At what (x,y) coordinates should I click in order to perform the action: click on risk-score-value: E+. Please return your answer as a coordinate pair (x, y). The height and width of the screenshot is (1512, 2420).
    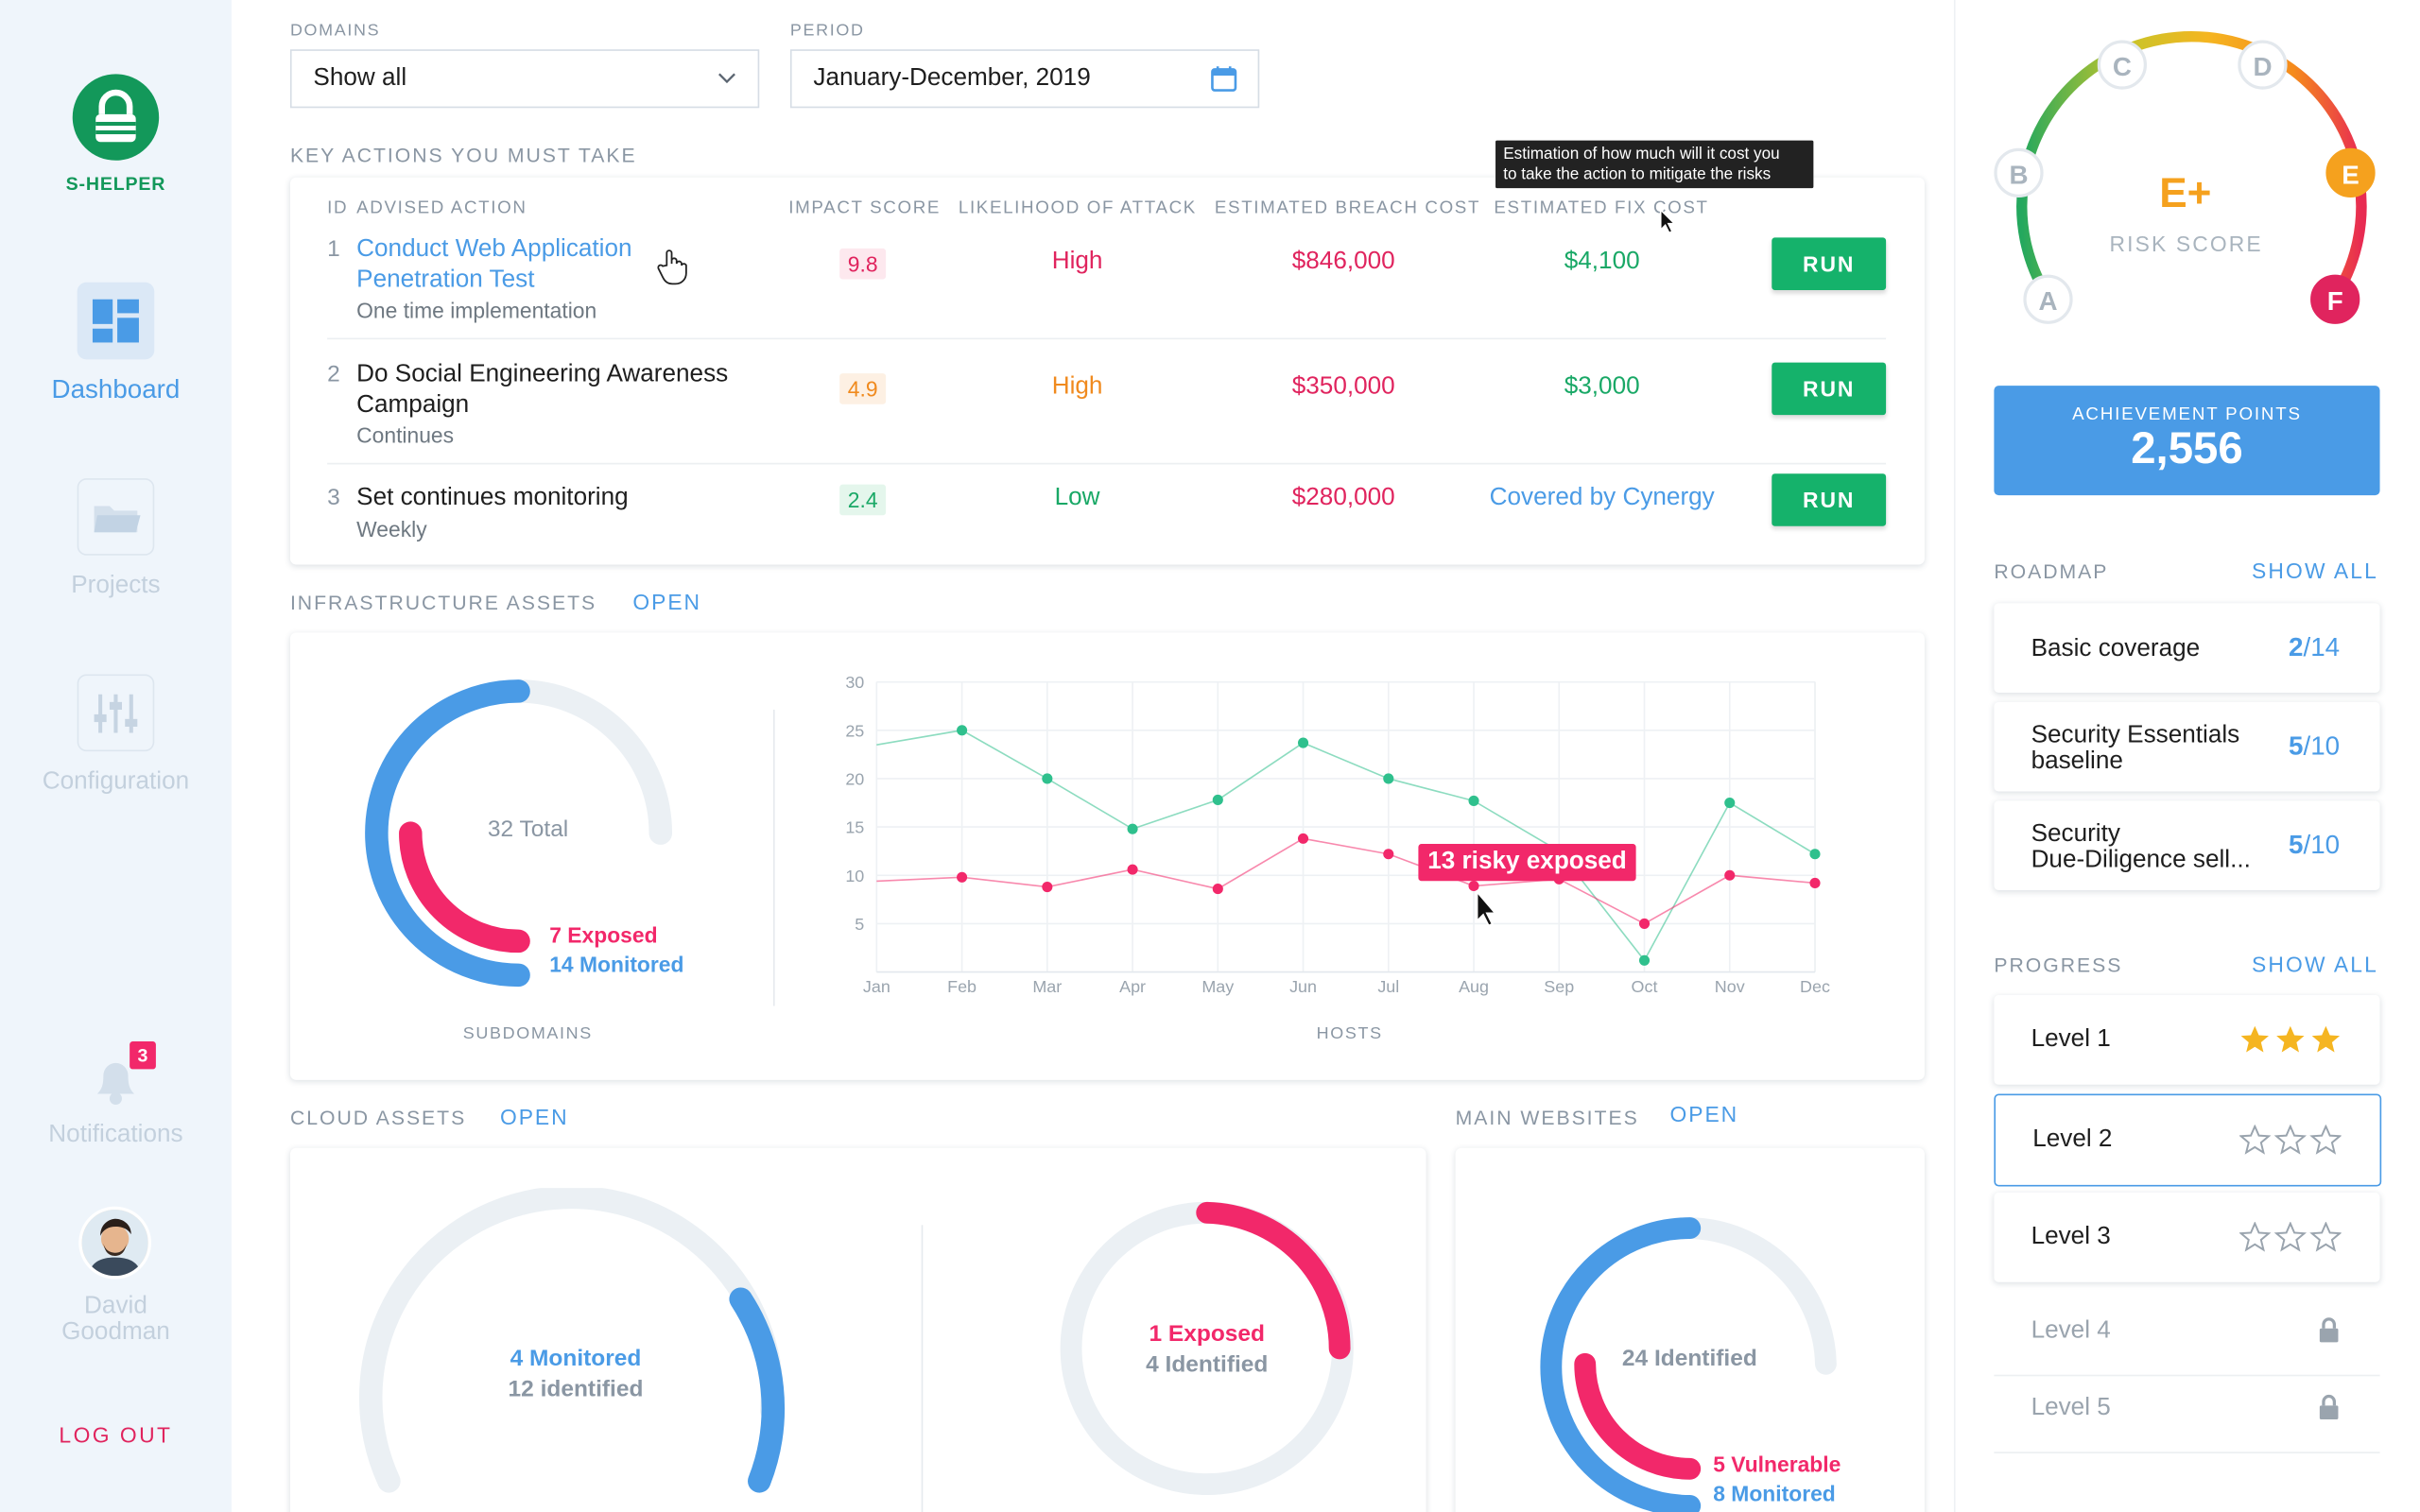
    Looking at the image, I should click on (2185, 192).